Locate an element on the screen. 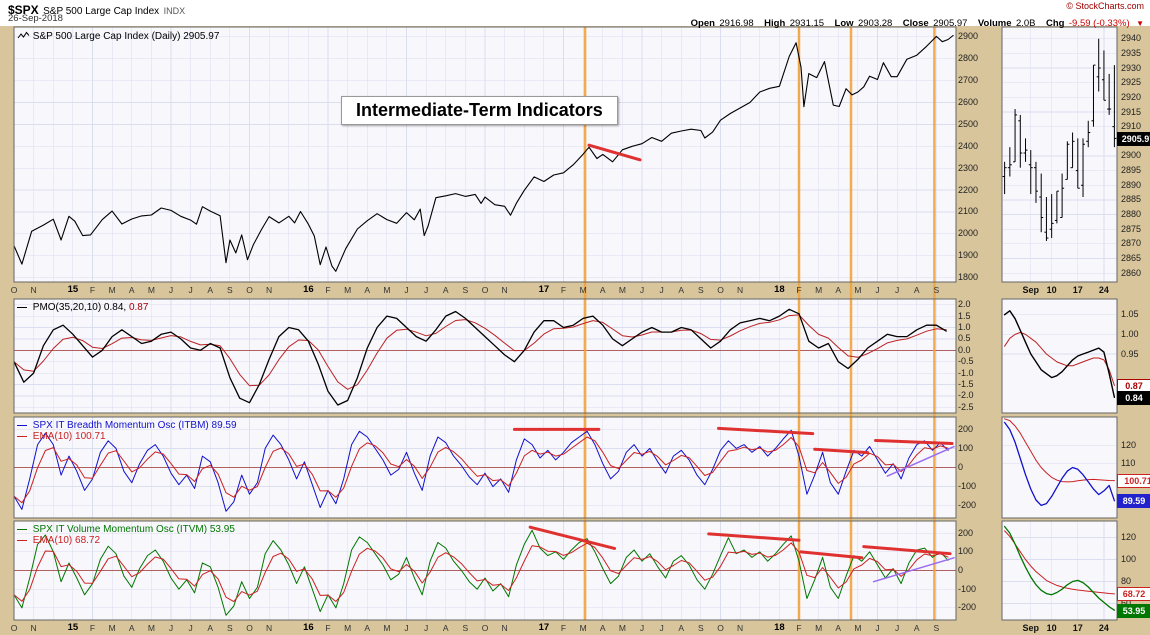 The image size is (1150, 635). itvm-ema-legend: — EMA(10) 68.72 is located at coordinates (58, 540).